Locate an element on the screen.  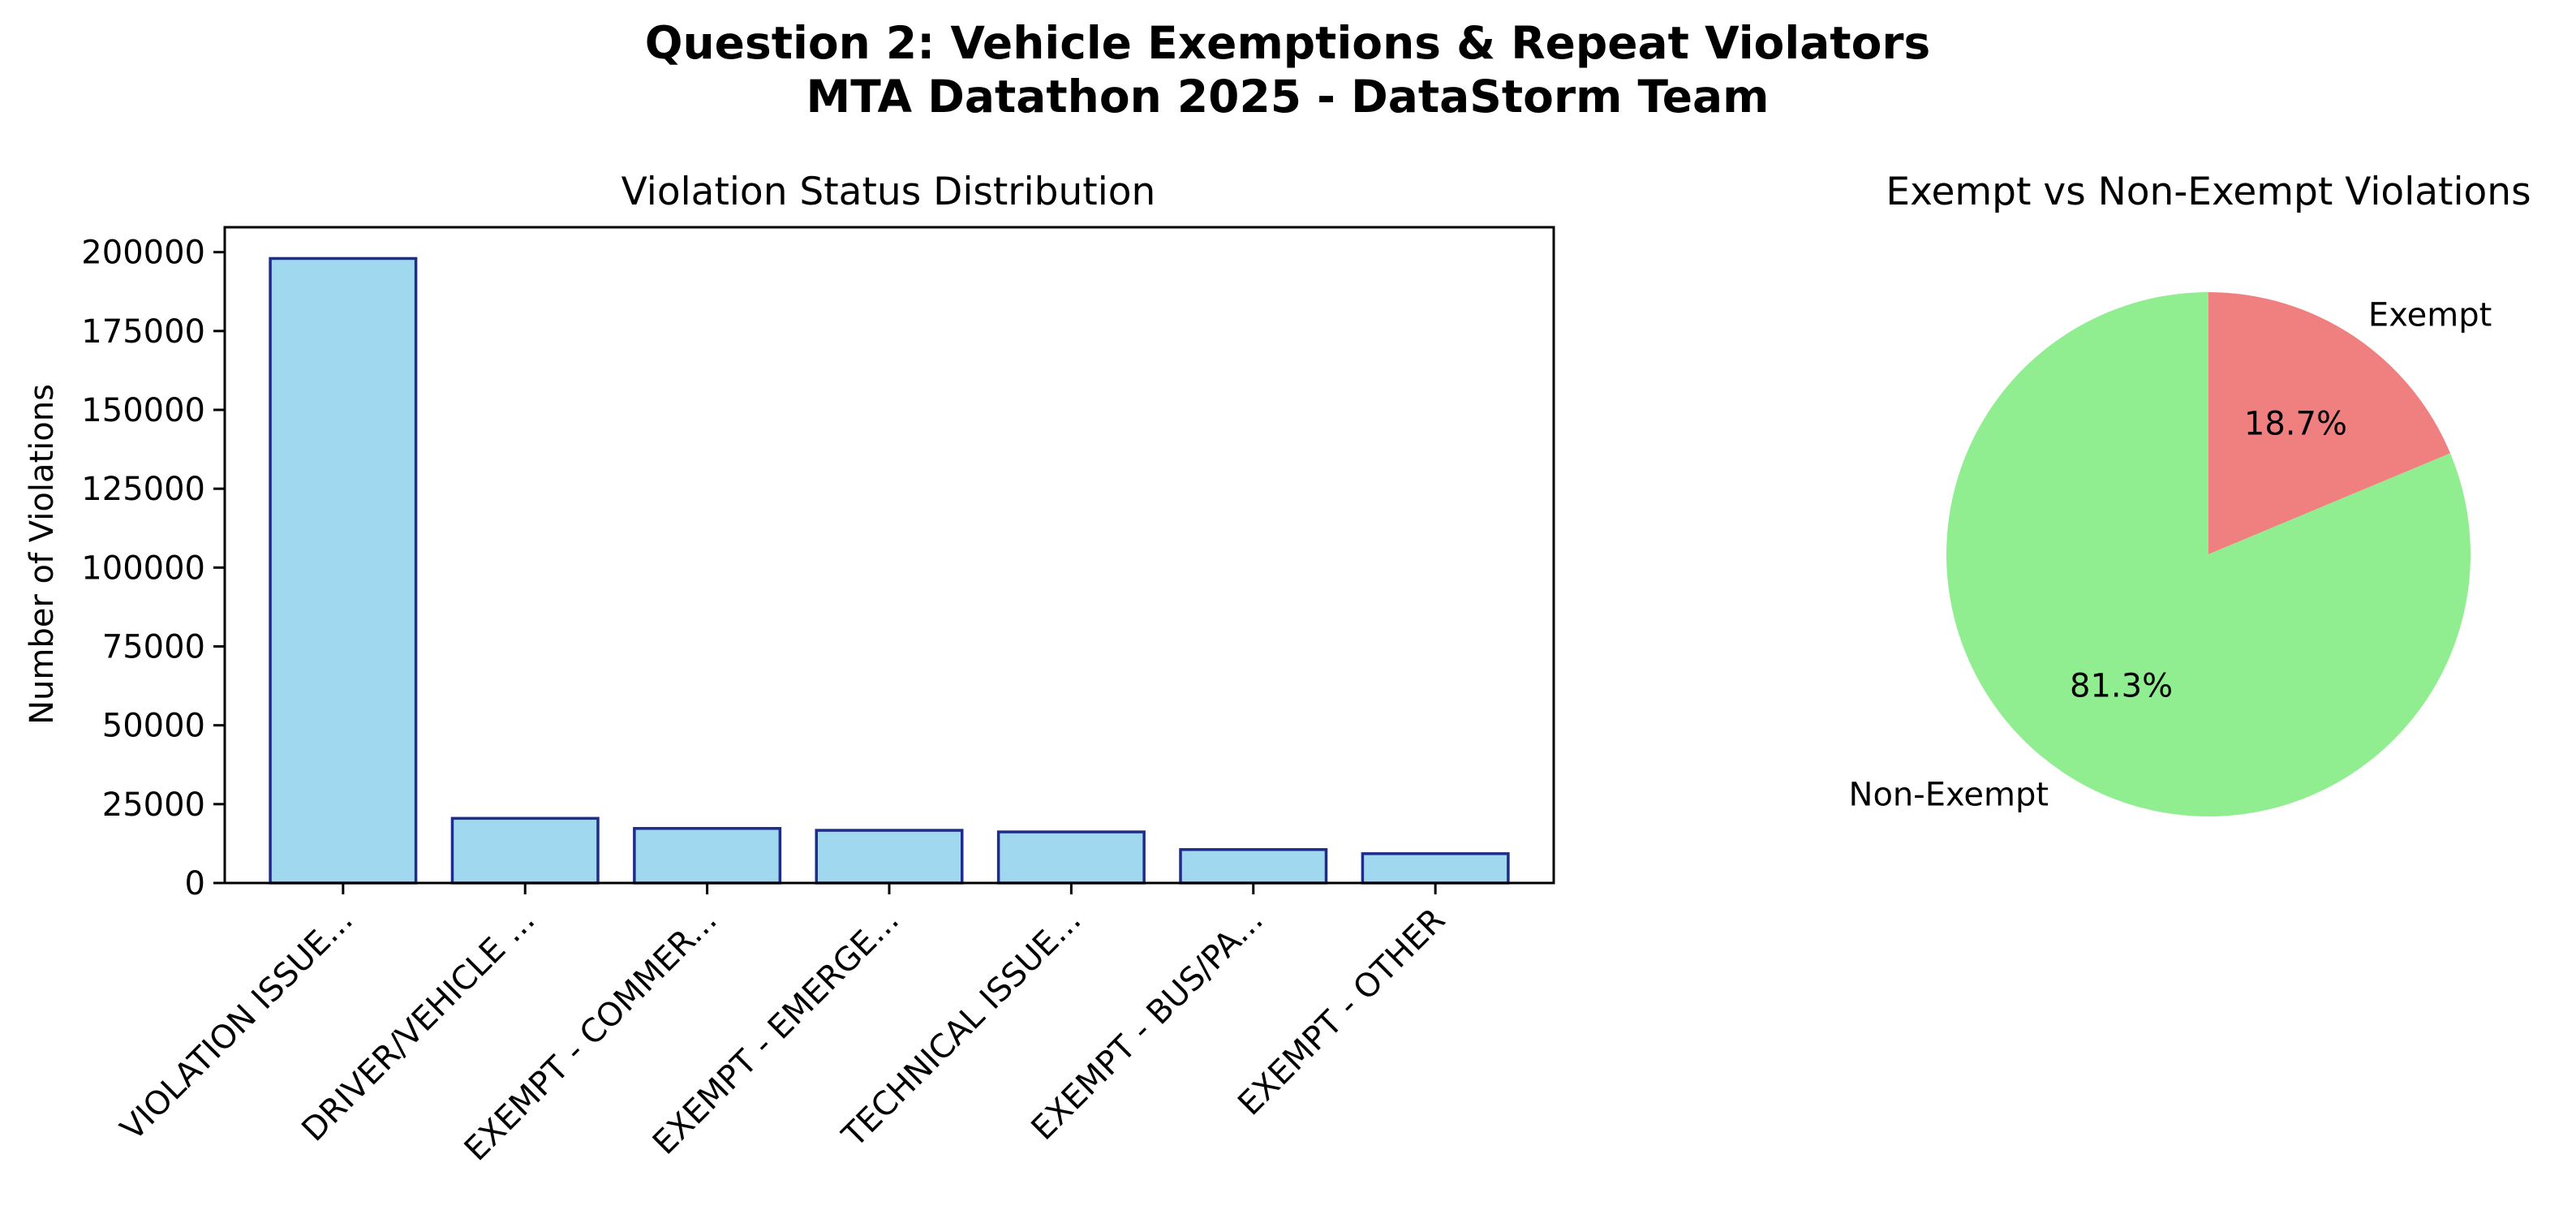
y-tick-label: 150000 is located at coordinates (143, 410).